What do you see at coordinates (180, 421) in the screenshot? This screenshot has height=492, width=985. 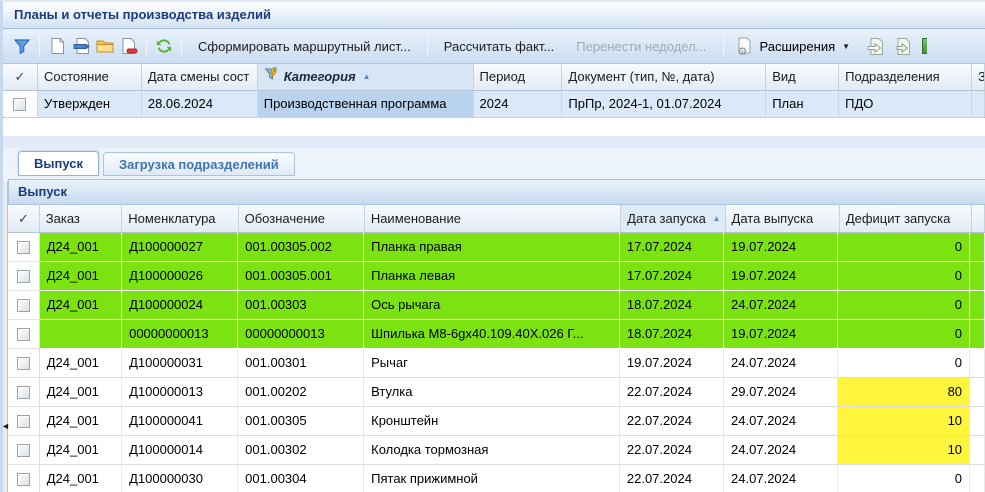 I see `cell-nomenclature: Д100000041` at bounding box center [180, 421].